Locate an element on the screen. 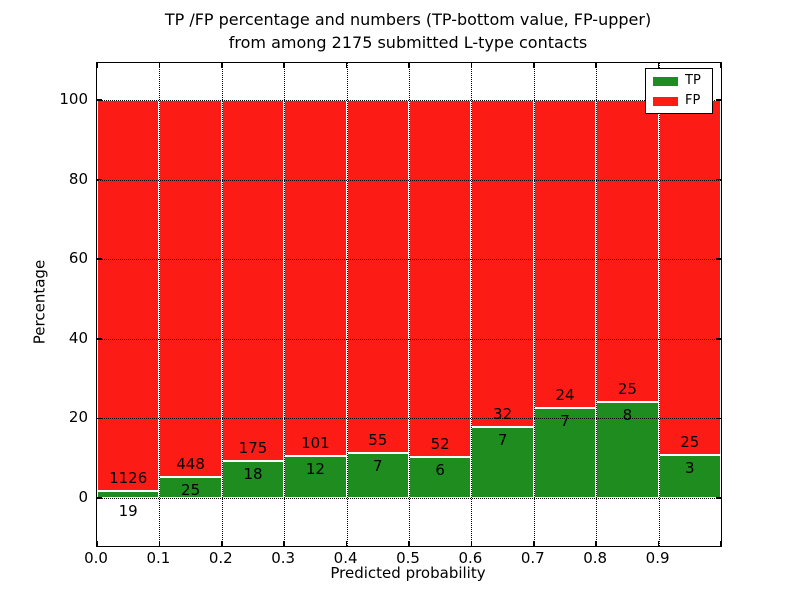 The height and width of the screenshot is (600, 800). legend-label-tp: TP is located at coordinates (693, 80).